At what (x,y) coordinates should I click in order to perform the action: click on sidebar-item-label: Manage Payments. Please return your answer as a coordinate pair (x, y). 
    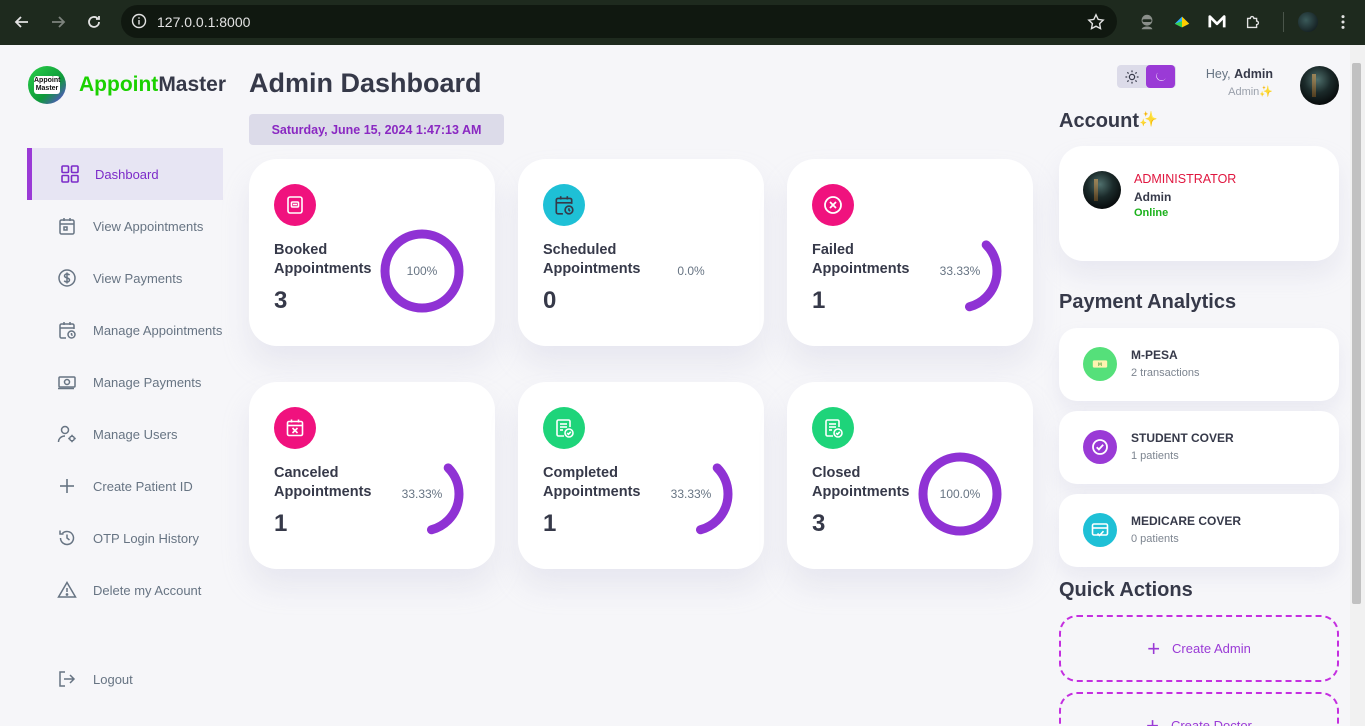
    Looking at the image, I should click on (147, 382).